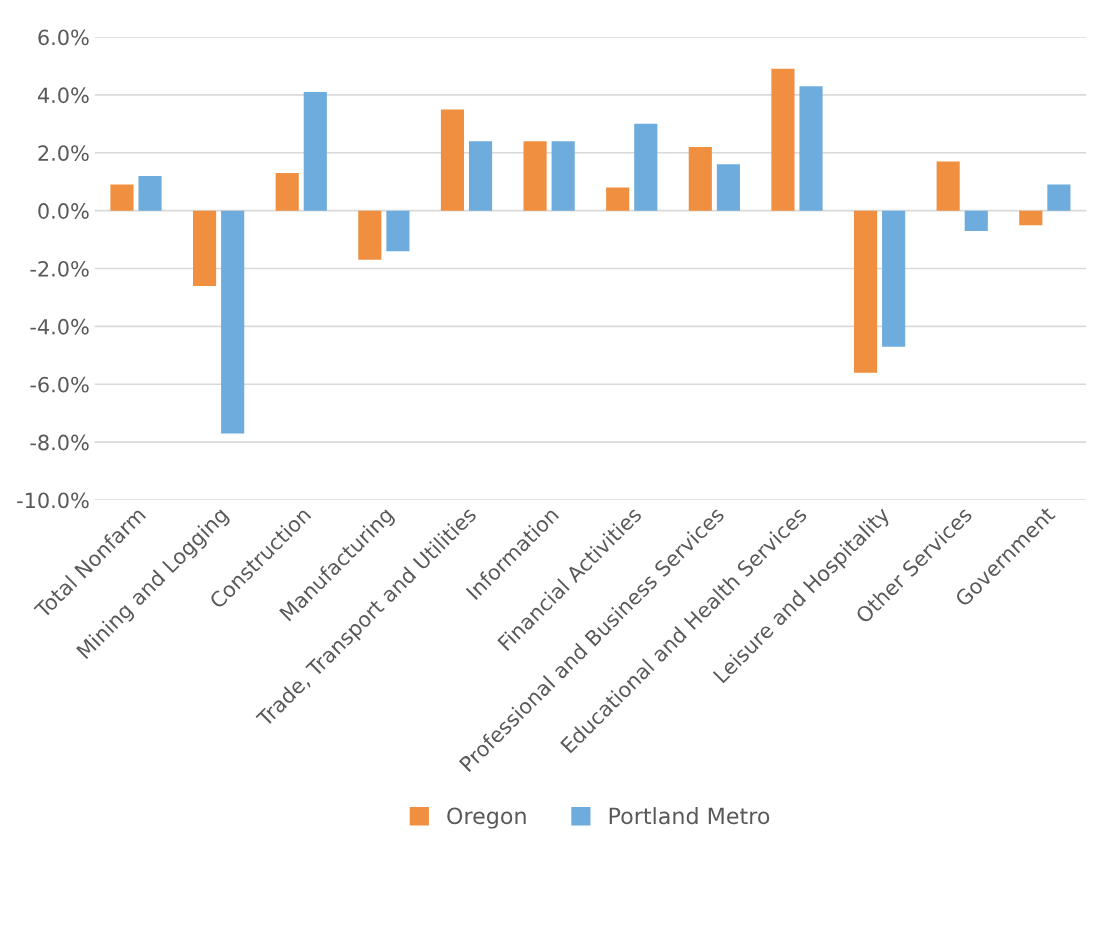 The height and width of the screenshot is (926, 1114). Describe the element at coordinates (59, 384) in the screenshot. I see `y-tick-label: -6.0%` at that location.